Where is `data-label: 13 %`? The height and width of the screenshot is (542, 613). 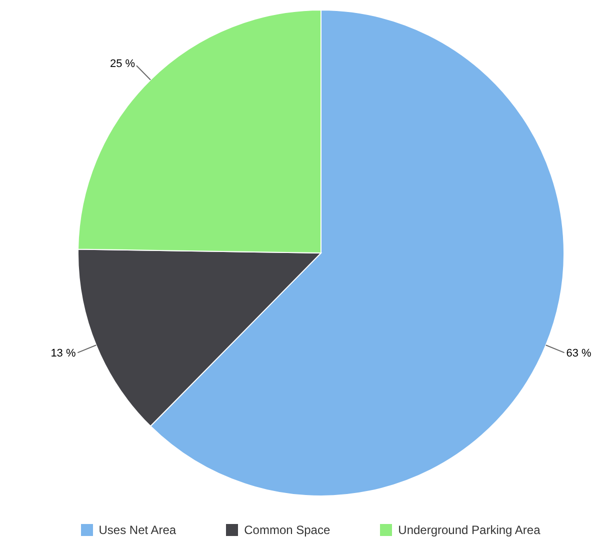
data-label: 13 % is located at coordinates (63, 353).